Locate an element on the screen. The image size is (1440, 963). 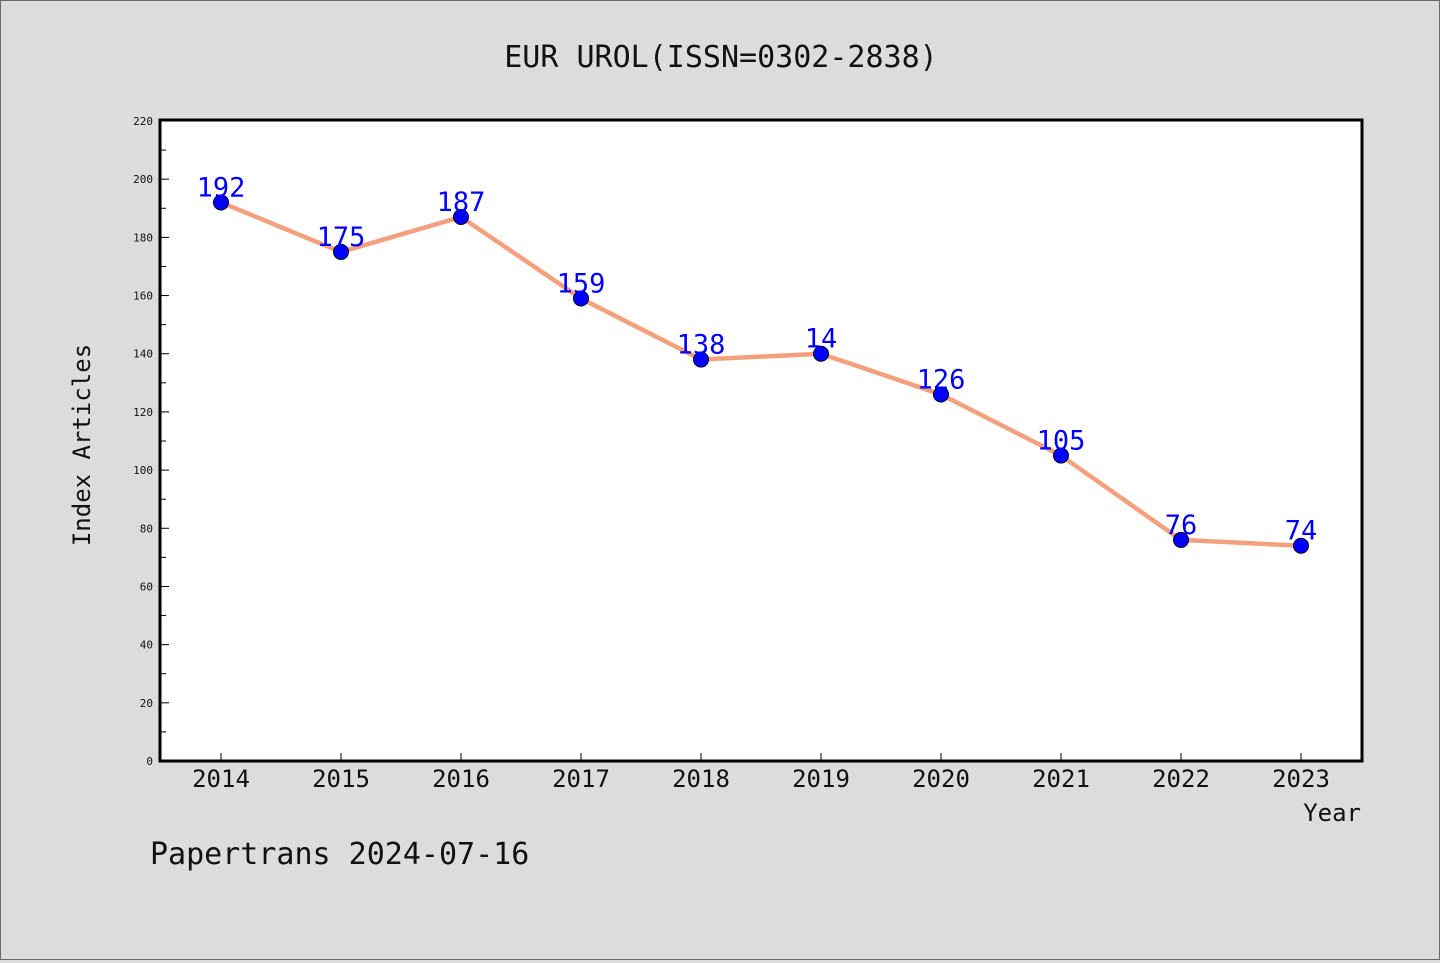
y-tick-label: 160 is located at coordinates (143, 296).